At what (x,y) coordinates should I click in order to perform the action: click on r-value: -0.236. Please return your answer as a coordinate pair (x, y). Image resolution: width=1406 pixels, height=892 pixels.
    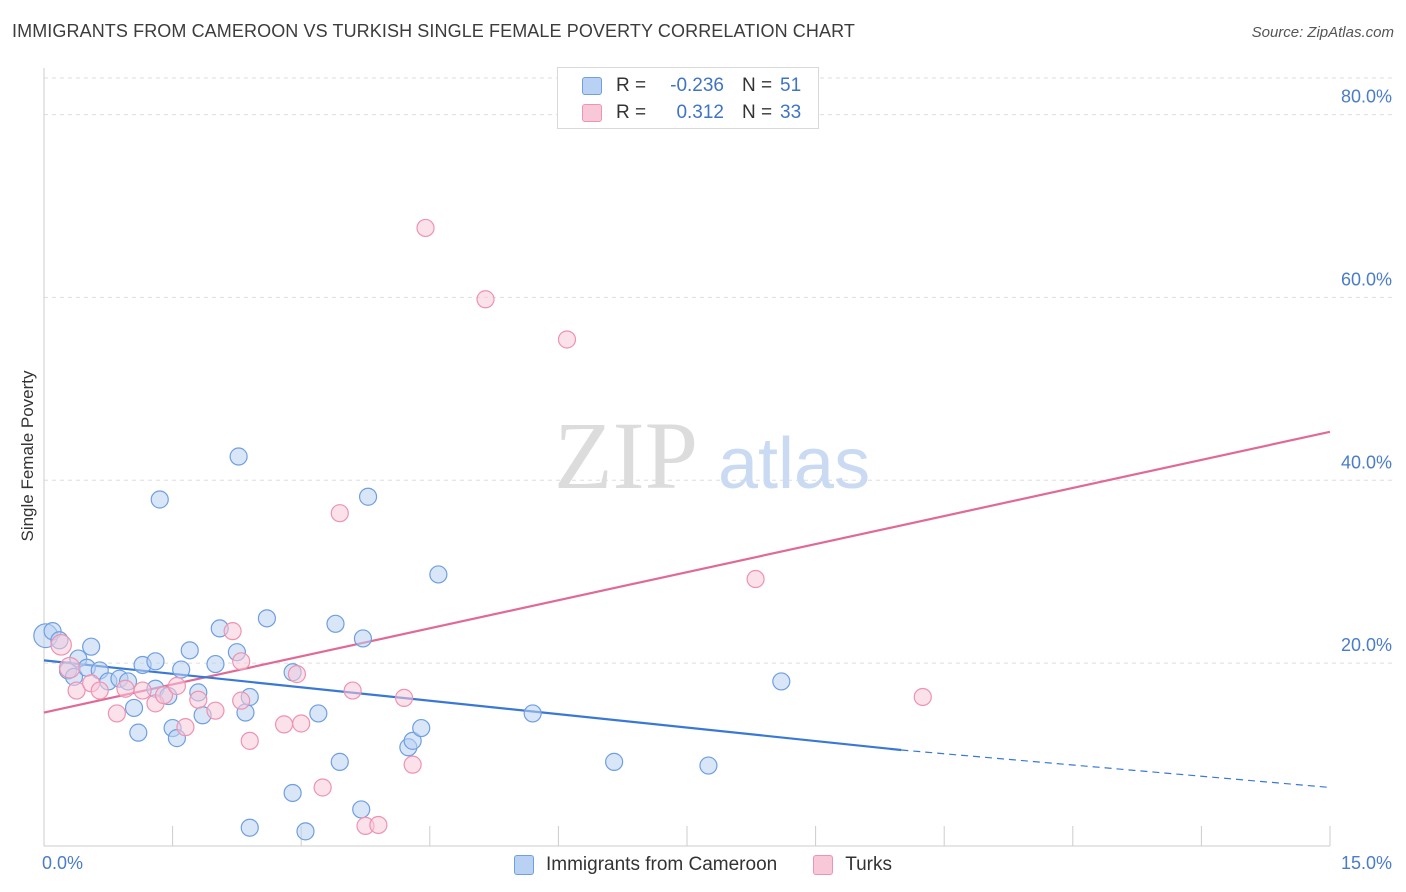
    Looking at the image, I should click on (697, 85).